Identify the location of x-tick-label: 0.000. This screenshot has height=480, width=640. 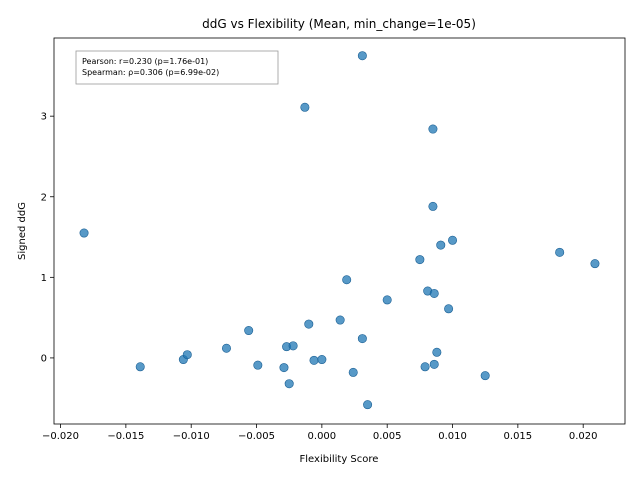
(322, 436).